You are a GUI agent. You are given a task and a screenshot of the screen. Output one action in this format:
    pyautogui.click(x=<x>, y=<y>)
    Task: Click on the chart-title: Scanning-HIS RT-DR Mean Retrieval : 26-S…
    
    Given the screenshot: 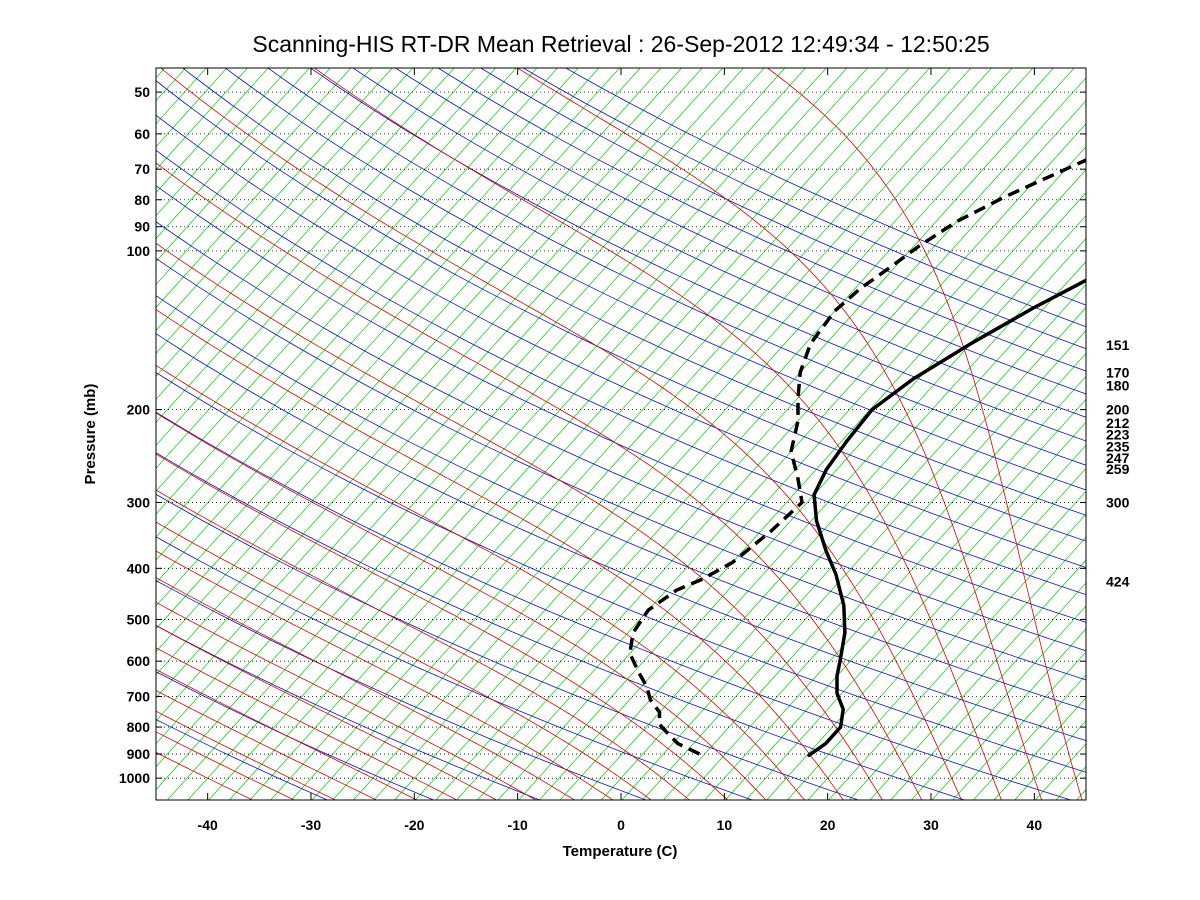 What is the action you would take?
    pyautogui.click(x=620, y=44)
    